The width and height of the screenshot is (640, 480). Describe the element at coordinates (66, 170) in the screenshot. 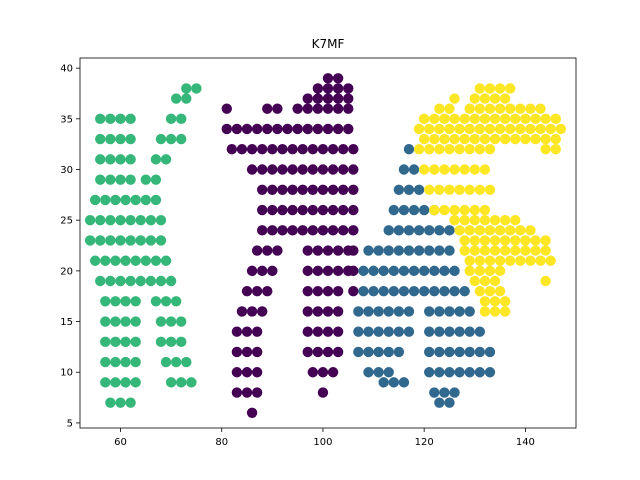

I see `y-tick-label: 30` at that location.